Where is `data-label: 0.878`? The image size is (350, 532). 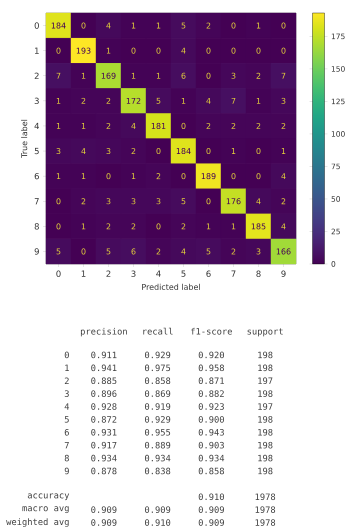 data-label: 0.878 is located at coordinates (104, 471).